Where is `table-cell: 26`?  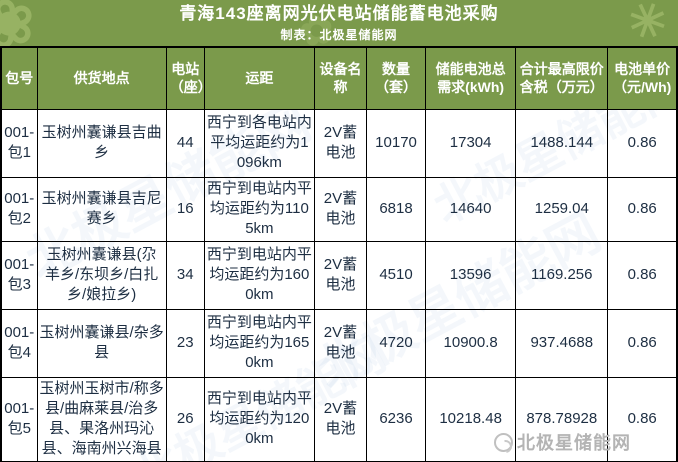 table-cell: 26 is located at coordinates (185, 419).